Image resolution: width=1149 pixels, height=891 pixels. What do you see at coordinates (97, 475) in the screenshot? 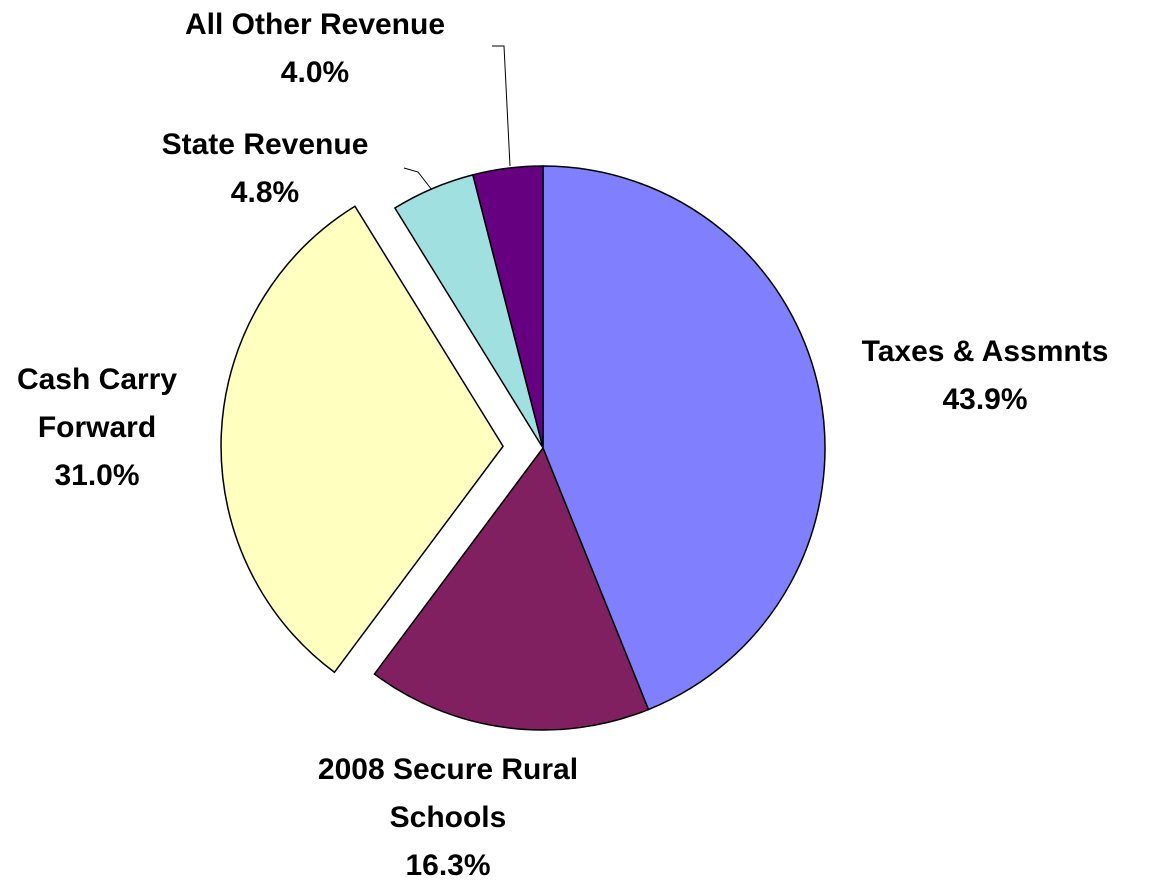
I see `value-label: 31.0%` at bounding box center [97, 475].